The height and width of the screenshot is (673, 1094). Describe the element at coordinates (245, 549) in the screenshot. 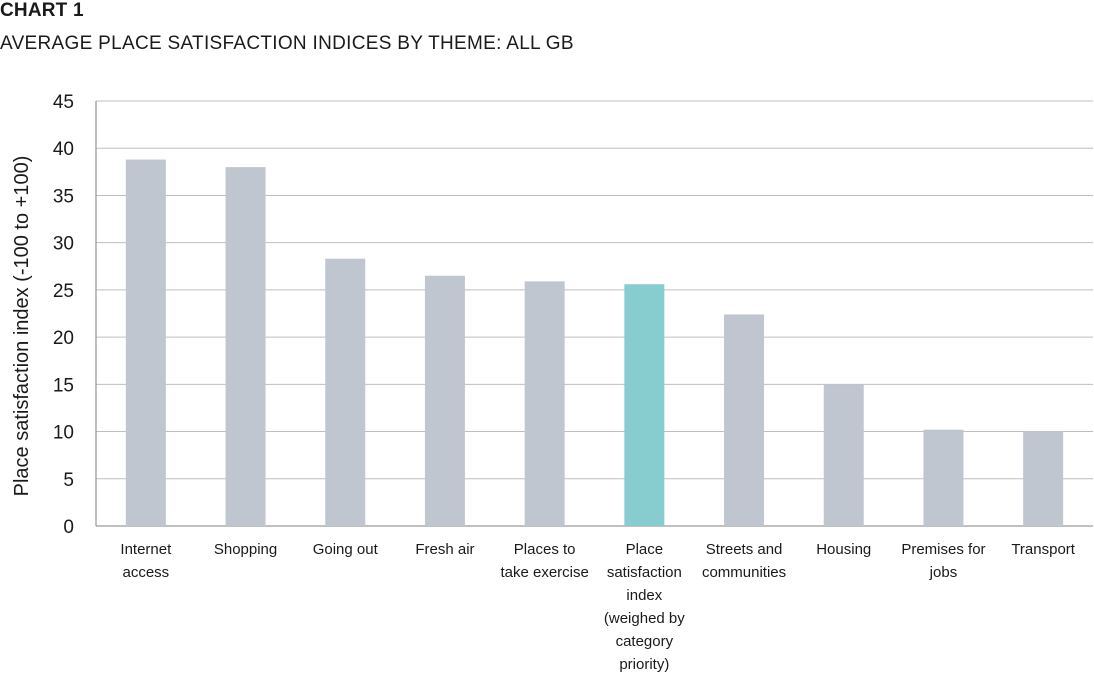

I see `x-category-label: Shopping` at that location.